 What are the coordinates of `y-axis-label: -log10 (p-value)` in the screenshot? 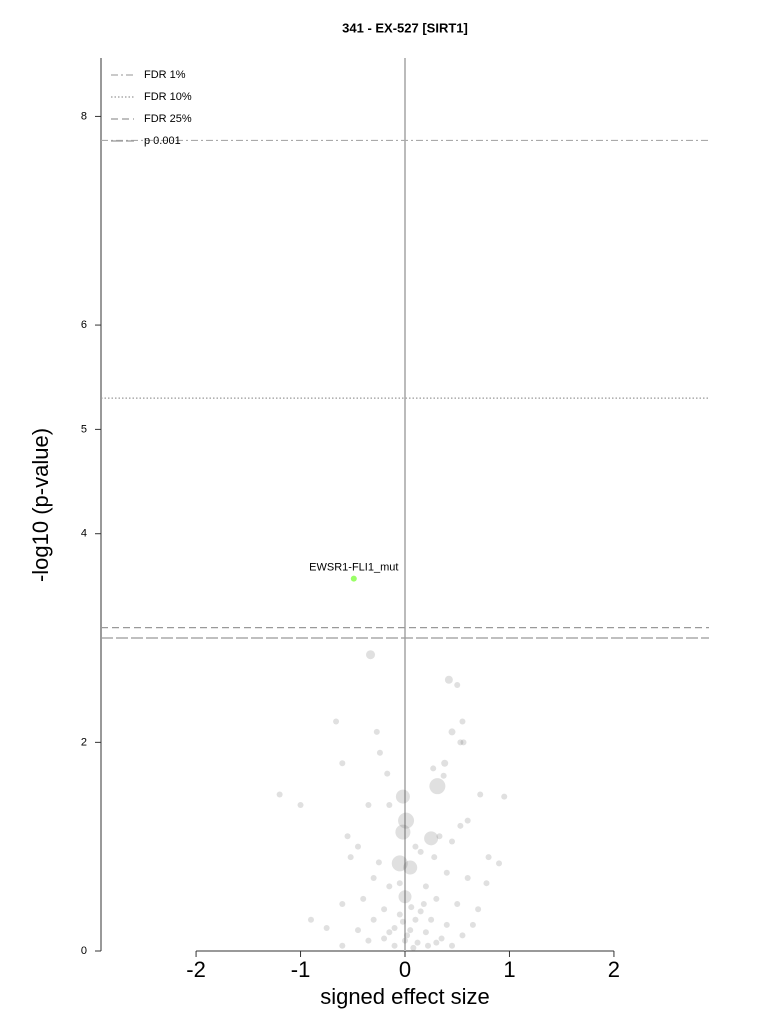 It's located at (40, 505).